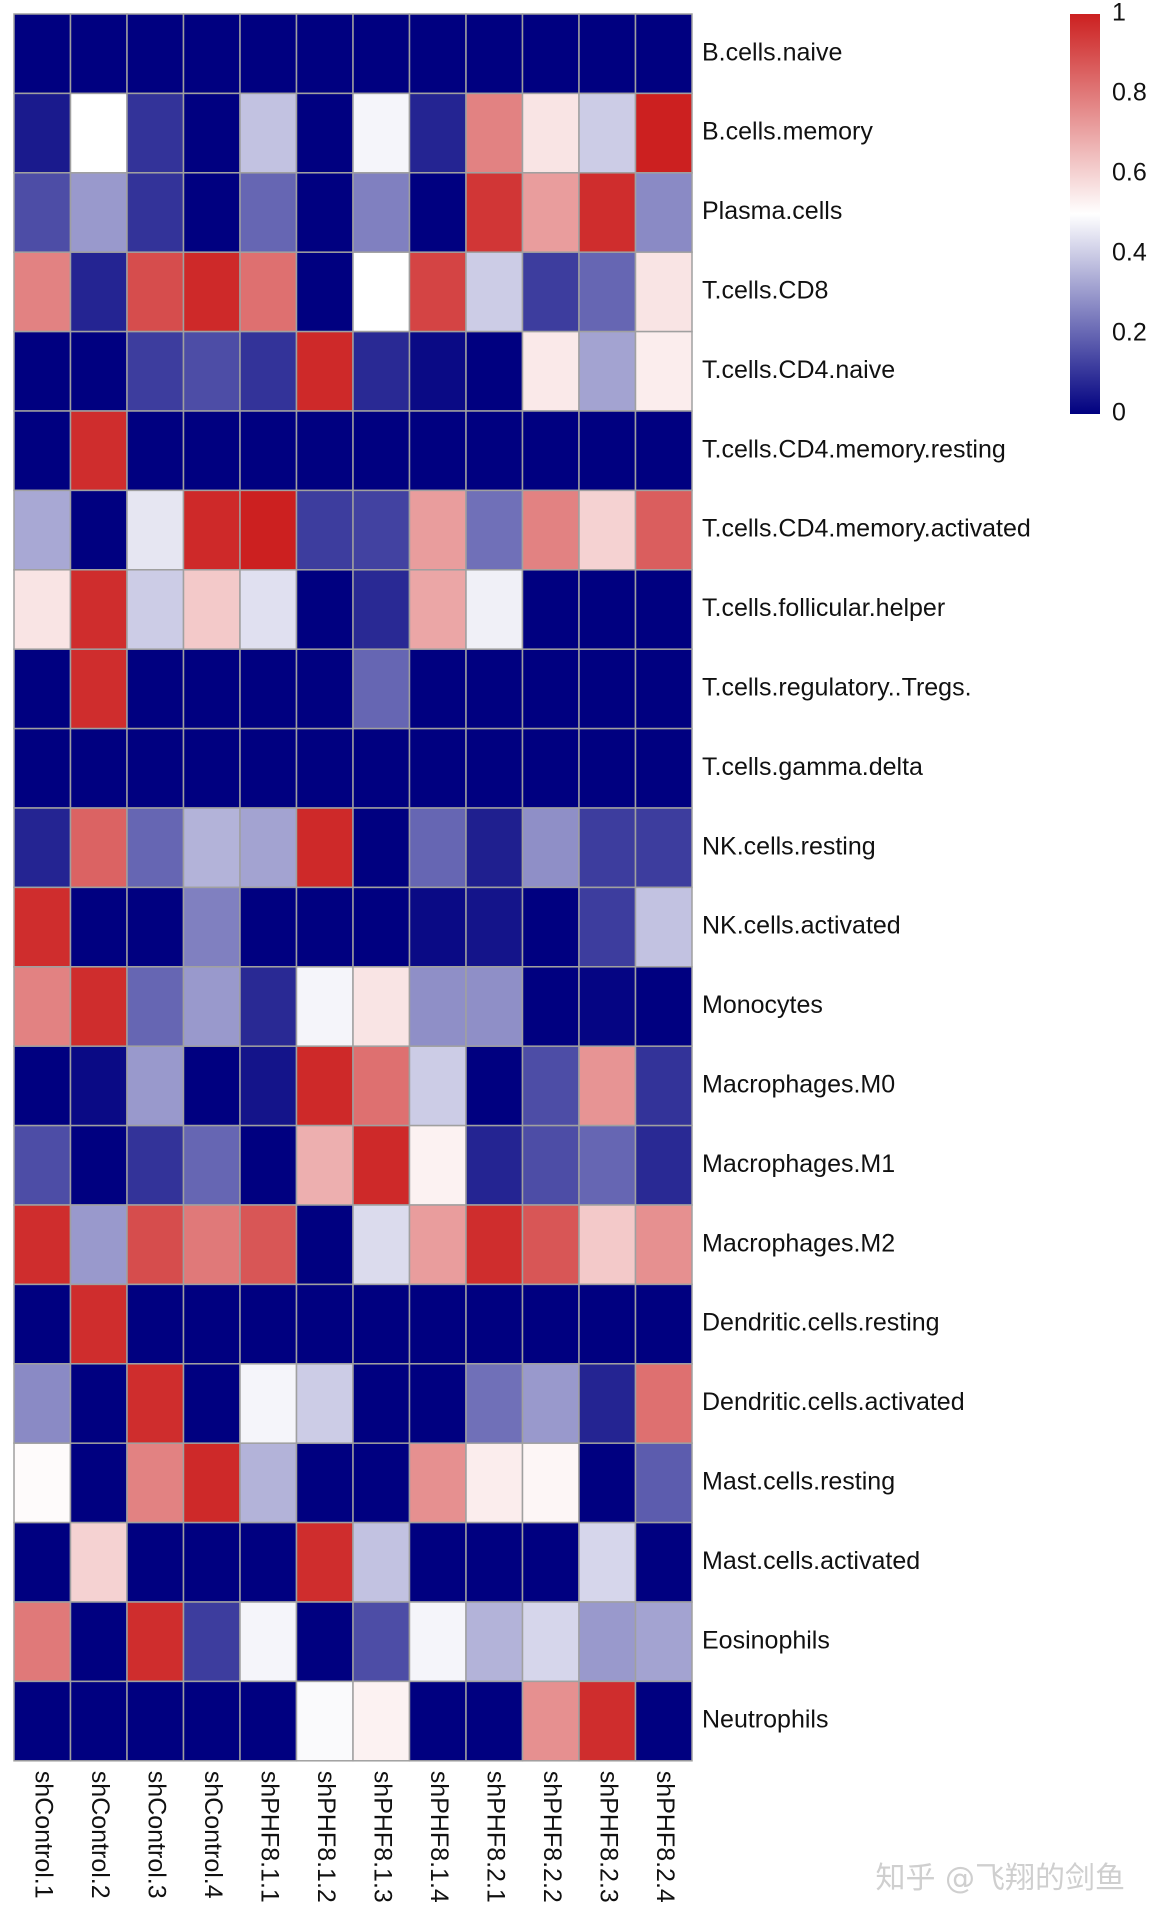  Describe the element at coordinates (100, 1835) in the screenshot. I see `column-label: shControl.2` at that location.